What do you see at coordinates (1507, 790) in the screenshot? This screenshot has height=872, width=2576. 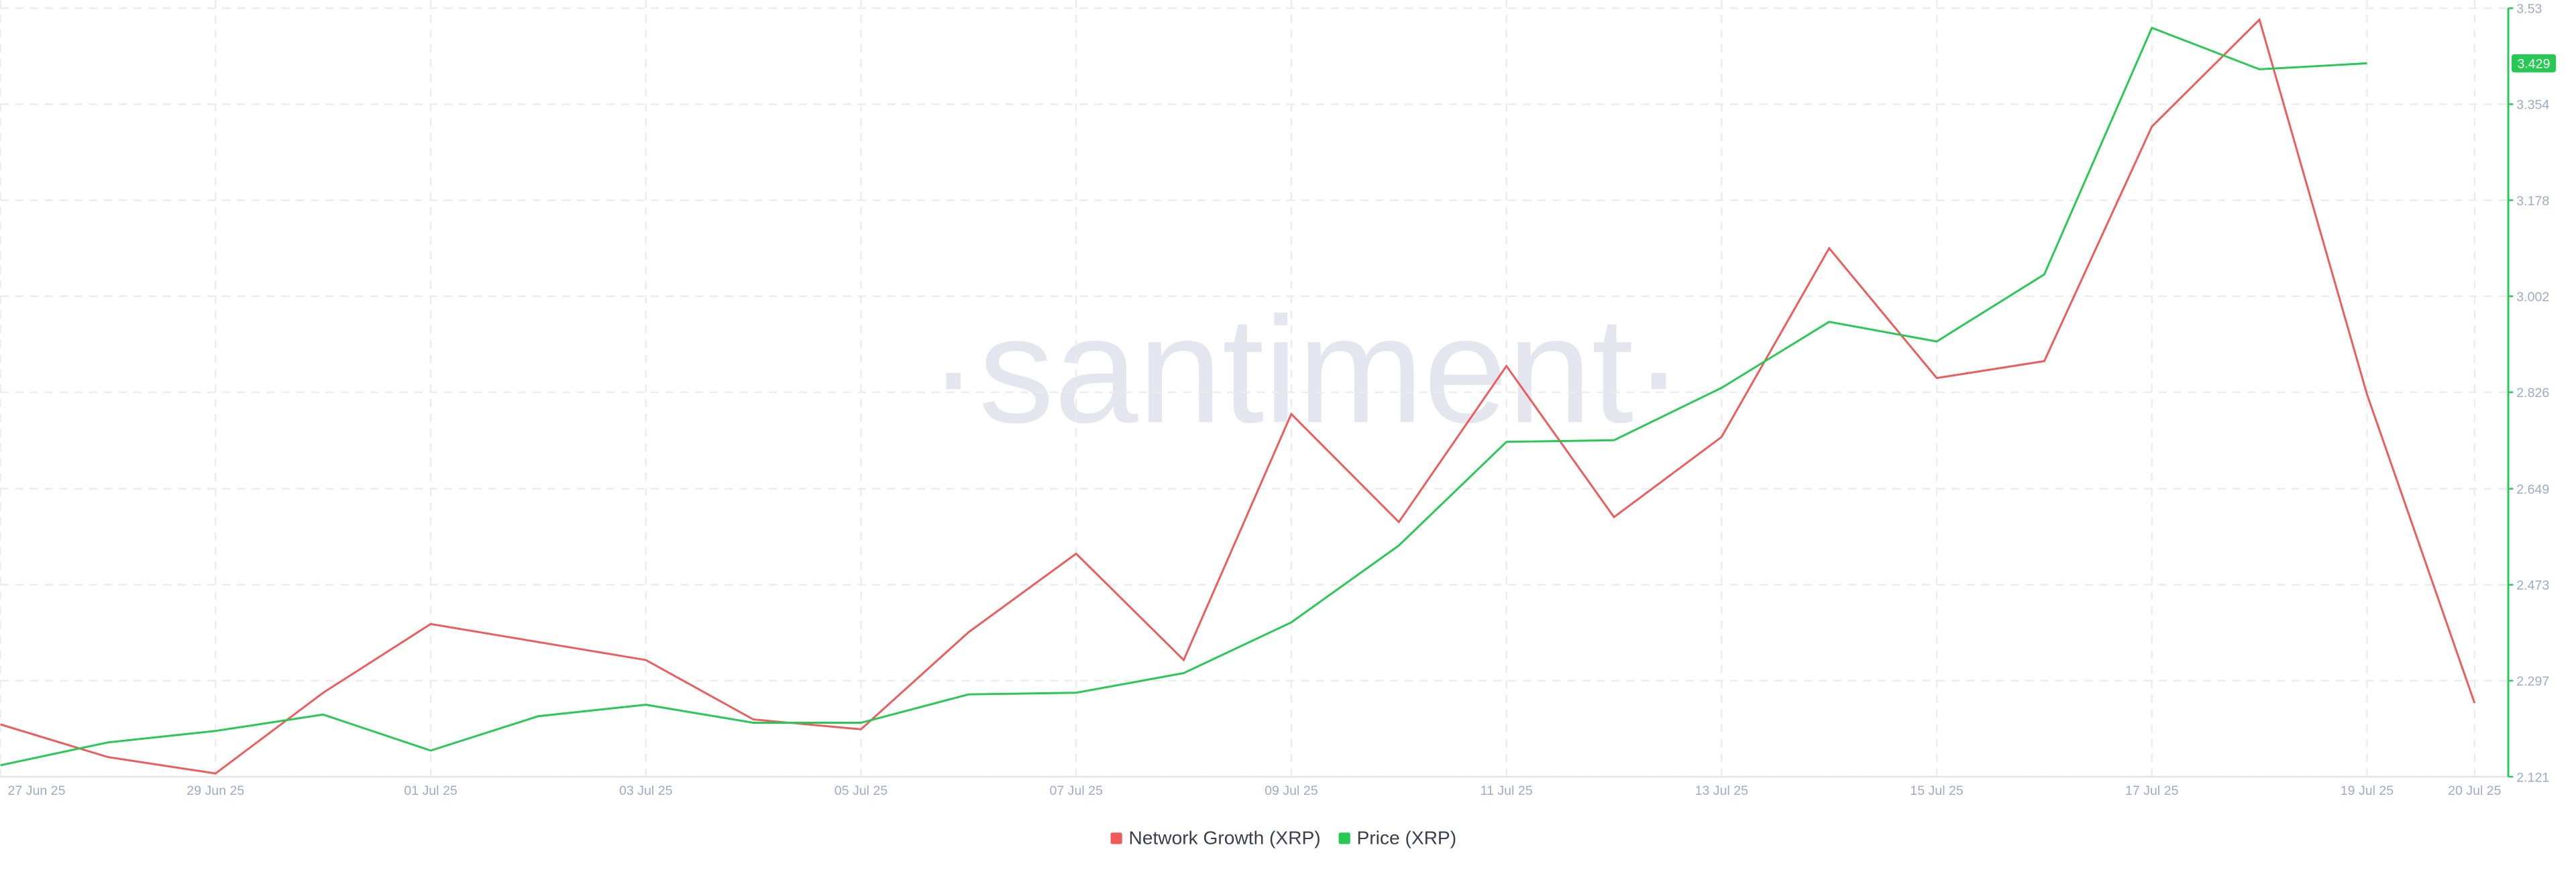 I see `x-tick-label: 11 Jul 25` at bounding box center [1507, 790].